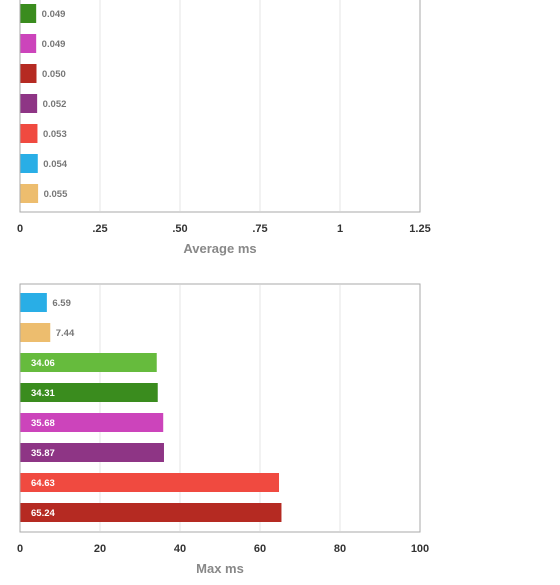 The image size is (560, 585). What do you see at coordinates (54, 74) in the screenshot?
I see `bar-value-label: 0.050` at bounding box center [54, 74].